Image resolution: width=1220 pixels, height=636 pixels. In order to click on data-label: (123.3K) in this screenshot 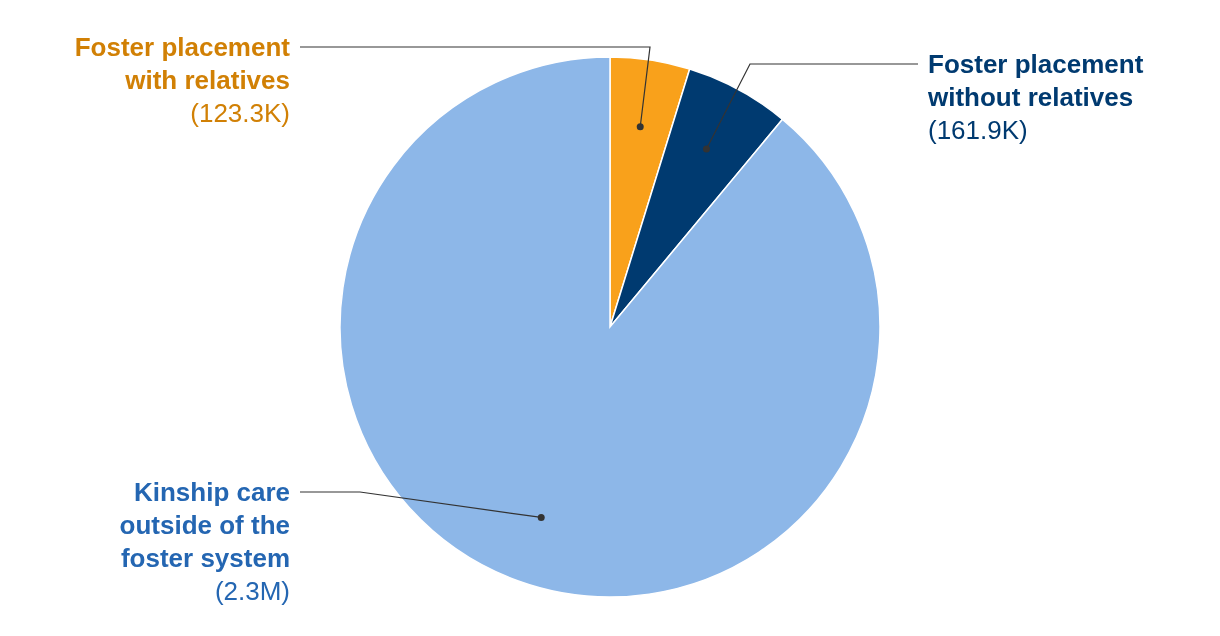, I will do `click(240, 113)`.